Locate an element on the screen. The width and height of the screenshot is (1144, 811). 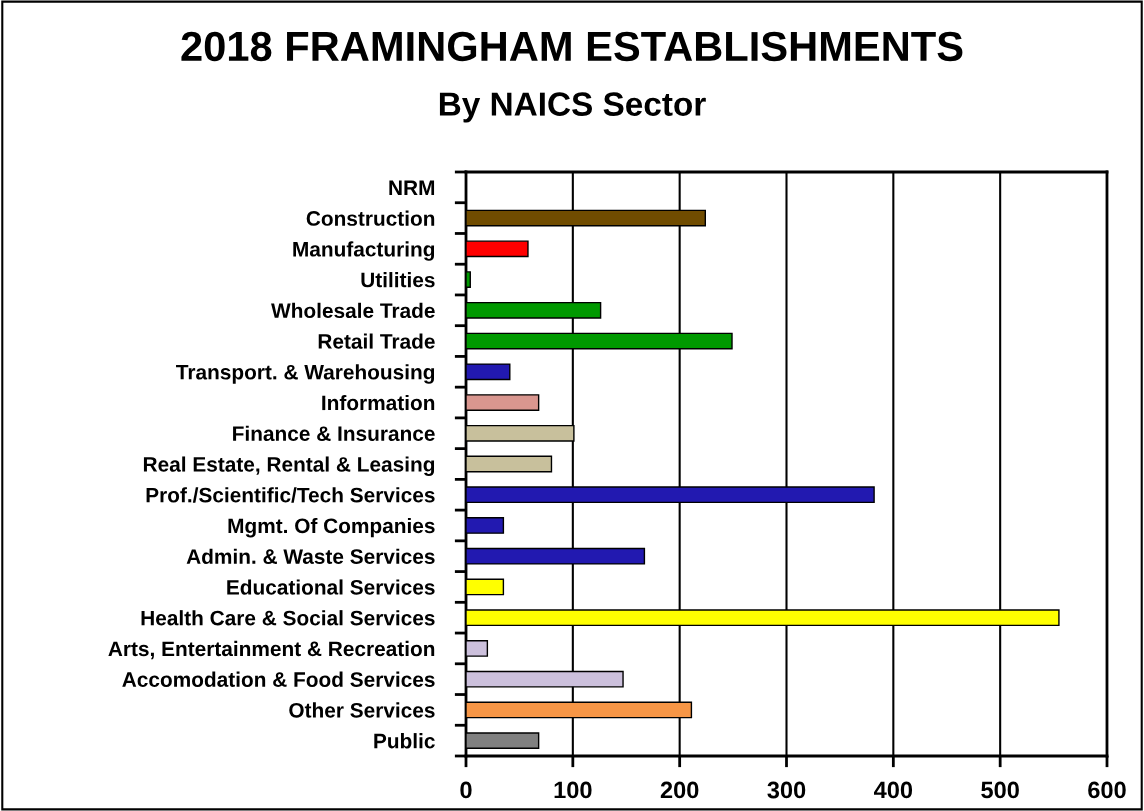
x-tick-label: 500 is located at coordinates (1000, 790).